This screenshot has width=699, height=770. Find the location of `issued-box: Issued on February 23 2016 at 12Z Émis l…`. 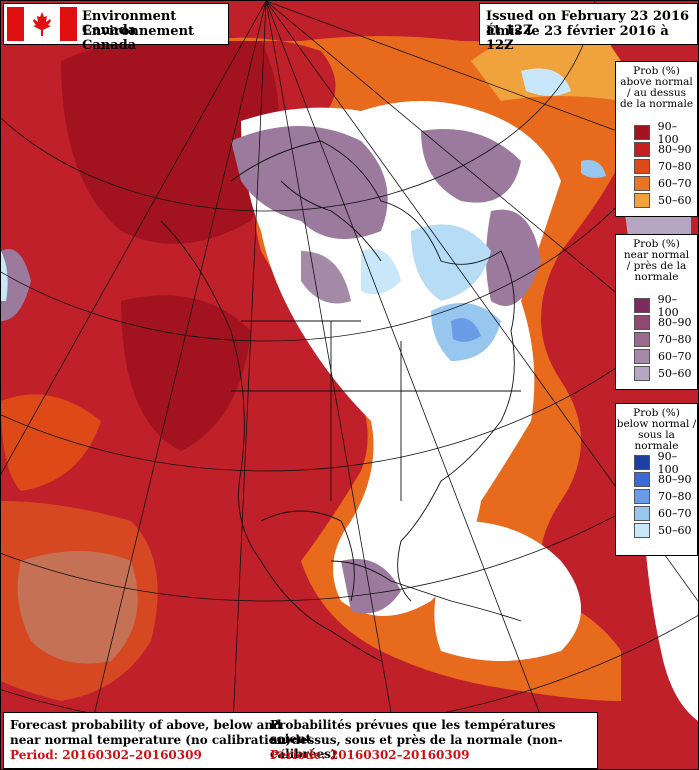

issued-box: Issued on February 23 2016 at 12Z Émis l… is located at coordinates (588, 28).